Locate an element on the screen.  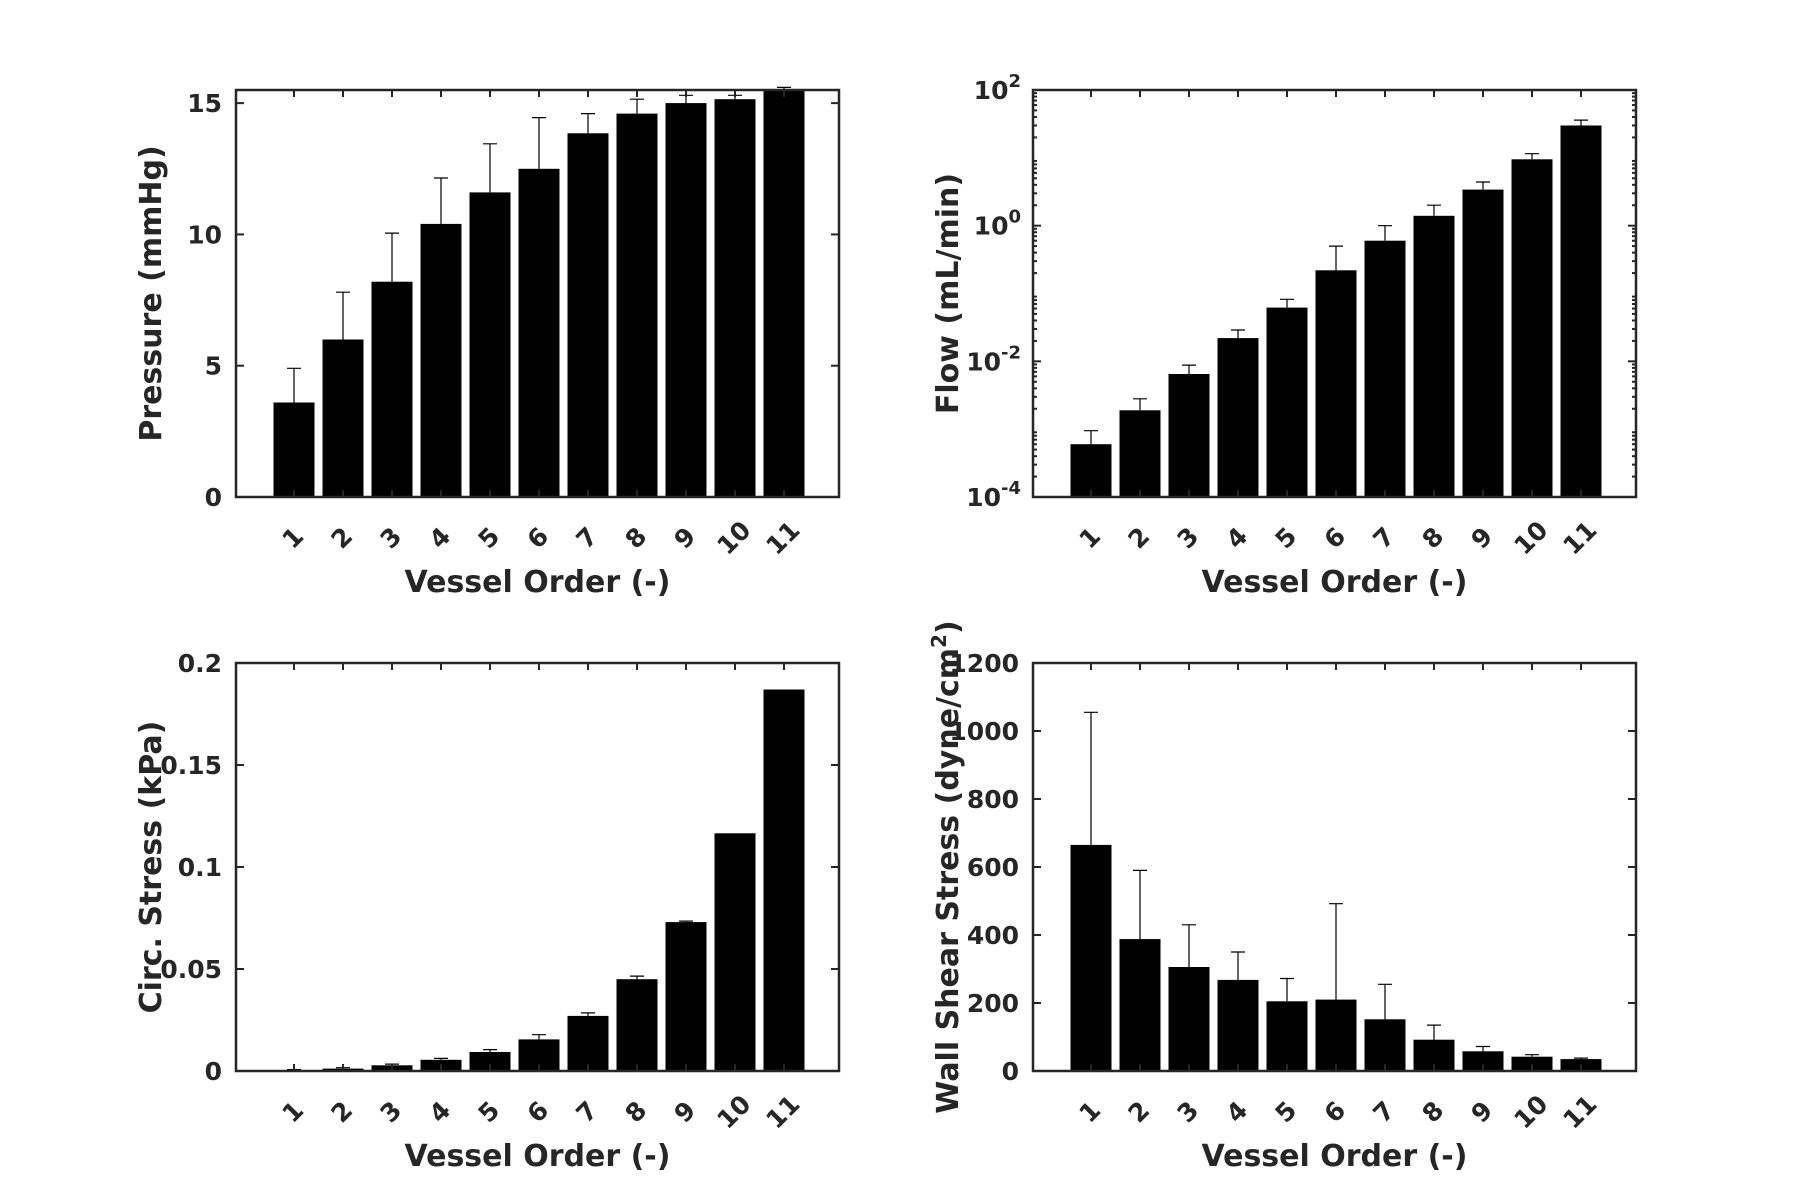
y-axis-label: Circ. Stress (kPa) is located at coordinates (151, 867).